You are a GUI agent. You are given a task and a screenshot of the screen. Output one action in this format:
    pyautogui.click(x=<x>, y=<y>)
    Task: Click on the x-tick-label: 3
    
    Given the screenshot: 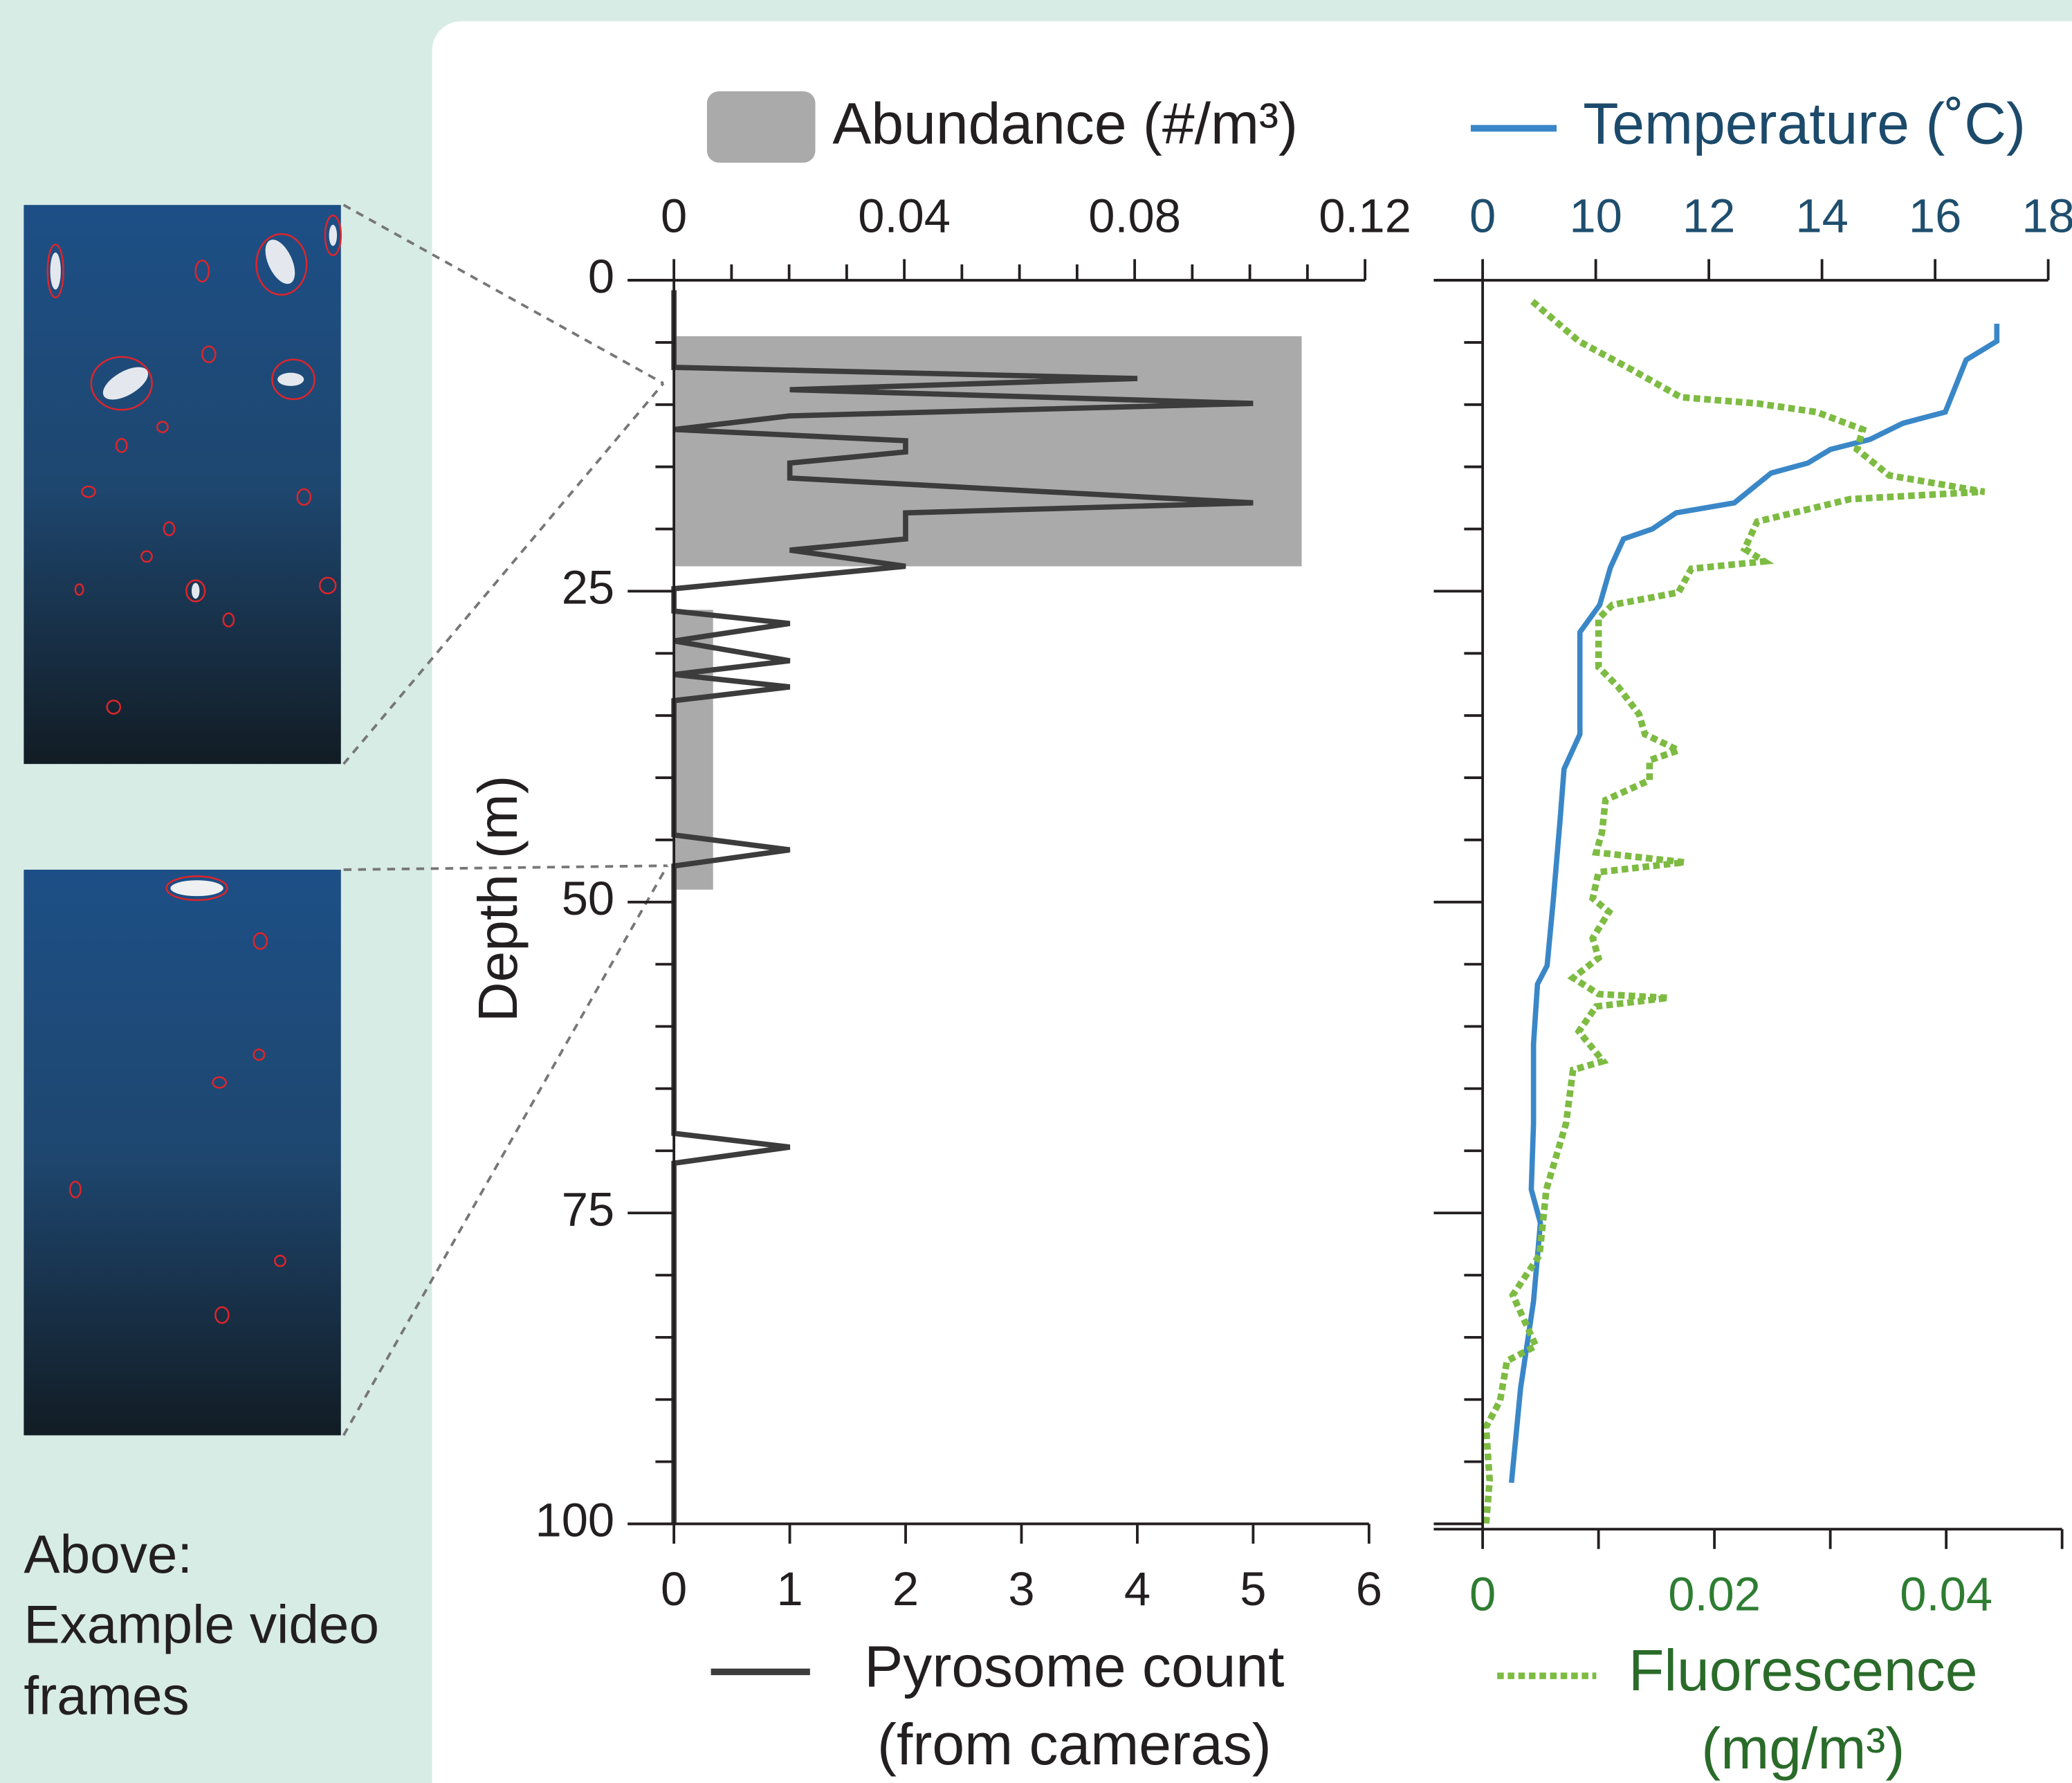 What is the action you would take?
    pyautogui.click(x=1021, y=1589)
    